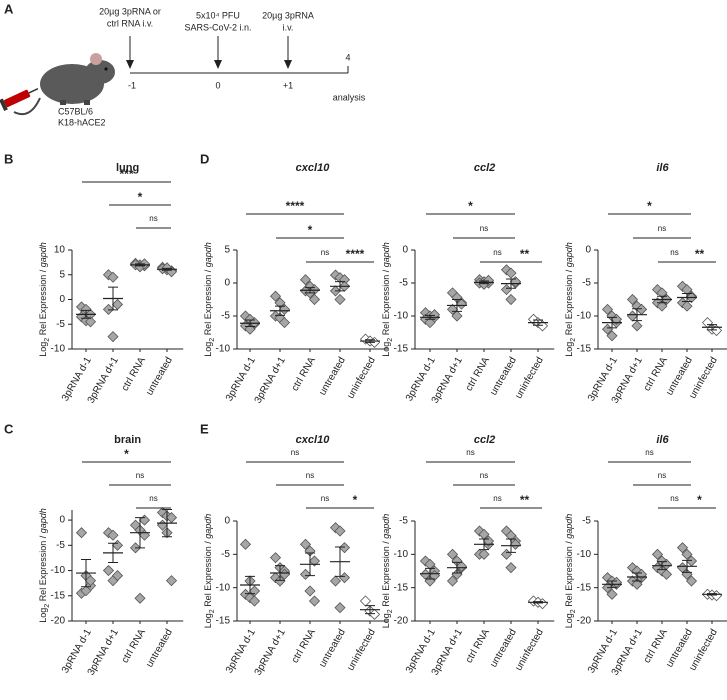 The height and width of the screenshot is (700, 727). I want to click on y-tick-label: 5, so click(62, 274).